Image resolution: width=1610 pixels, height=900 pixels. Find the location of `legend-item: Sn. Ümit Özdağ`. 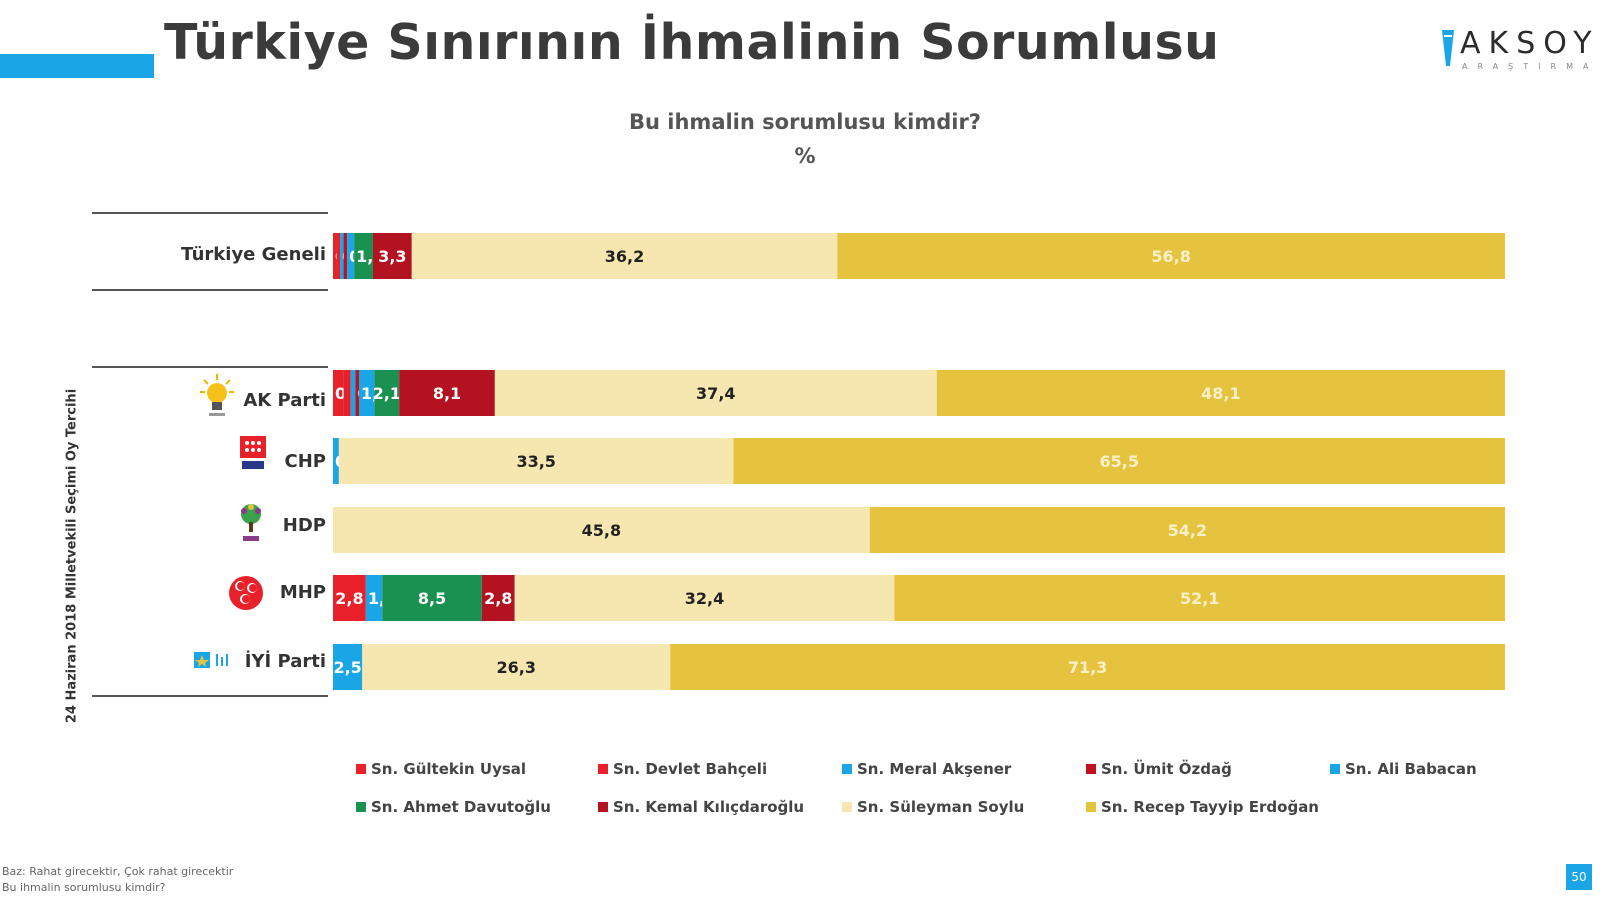

legend-item: Sn. Ümit Özdağ is located at coordinates (1159, 769).